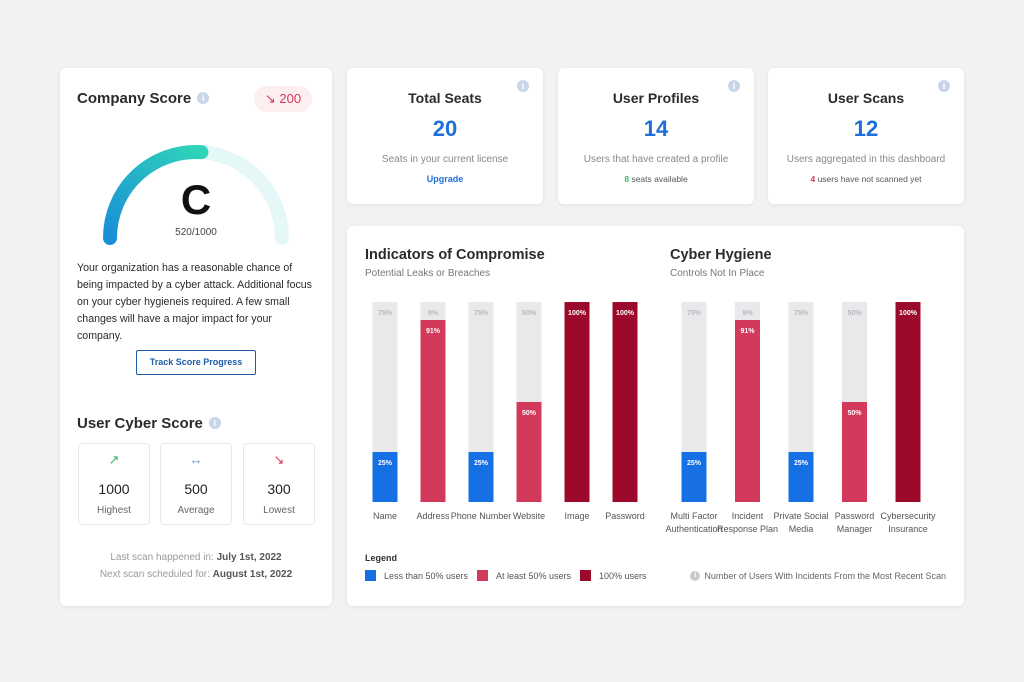  I want to click on legend-item-full: 100% users, so click(613, 576).